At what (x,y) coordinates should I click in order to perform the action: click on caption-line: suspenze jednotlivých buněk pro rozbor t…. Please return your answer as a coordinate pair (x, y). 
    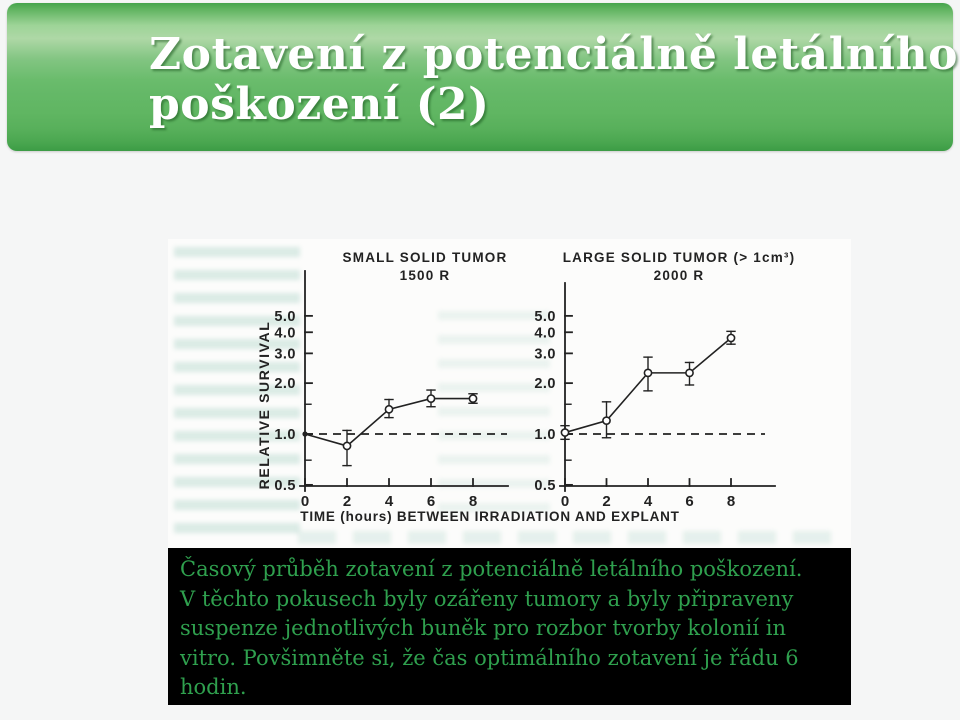
    Looking at the image, I should click on (483, 628).